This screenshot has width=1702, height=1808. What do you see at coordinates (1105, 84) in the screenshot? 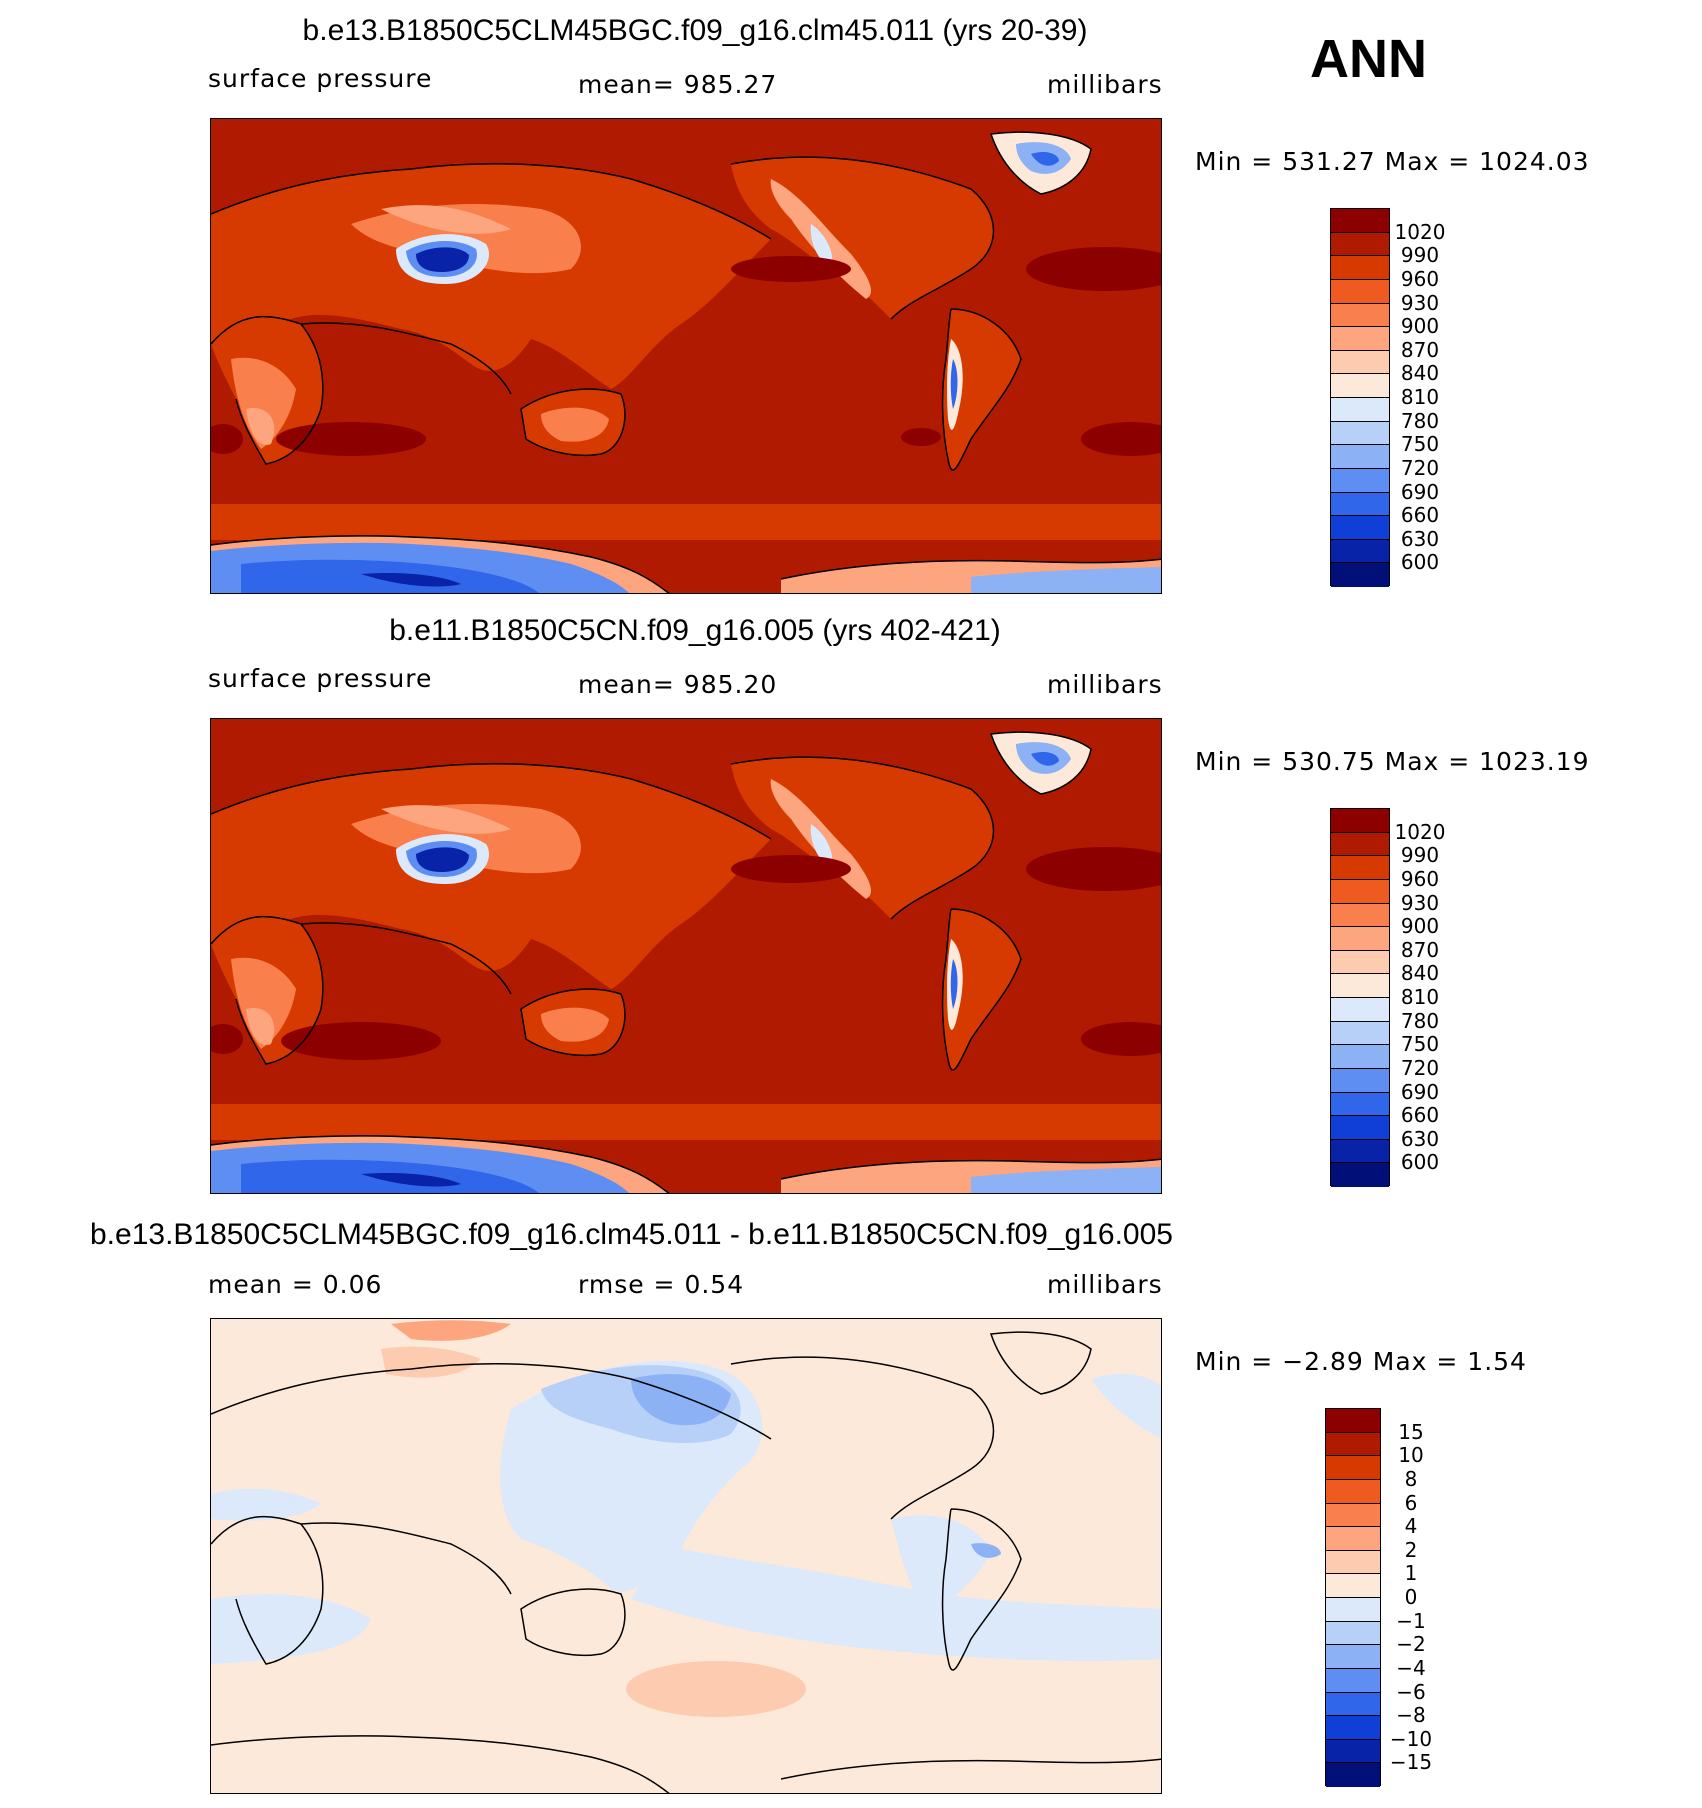
I see `panel-1-units-label: millibars` at bounding box center [1105, 84].